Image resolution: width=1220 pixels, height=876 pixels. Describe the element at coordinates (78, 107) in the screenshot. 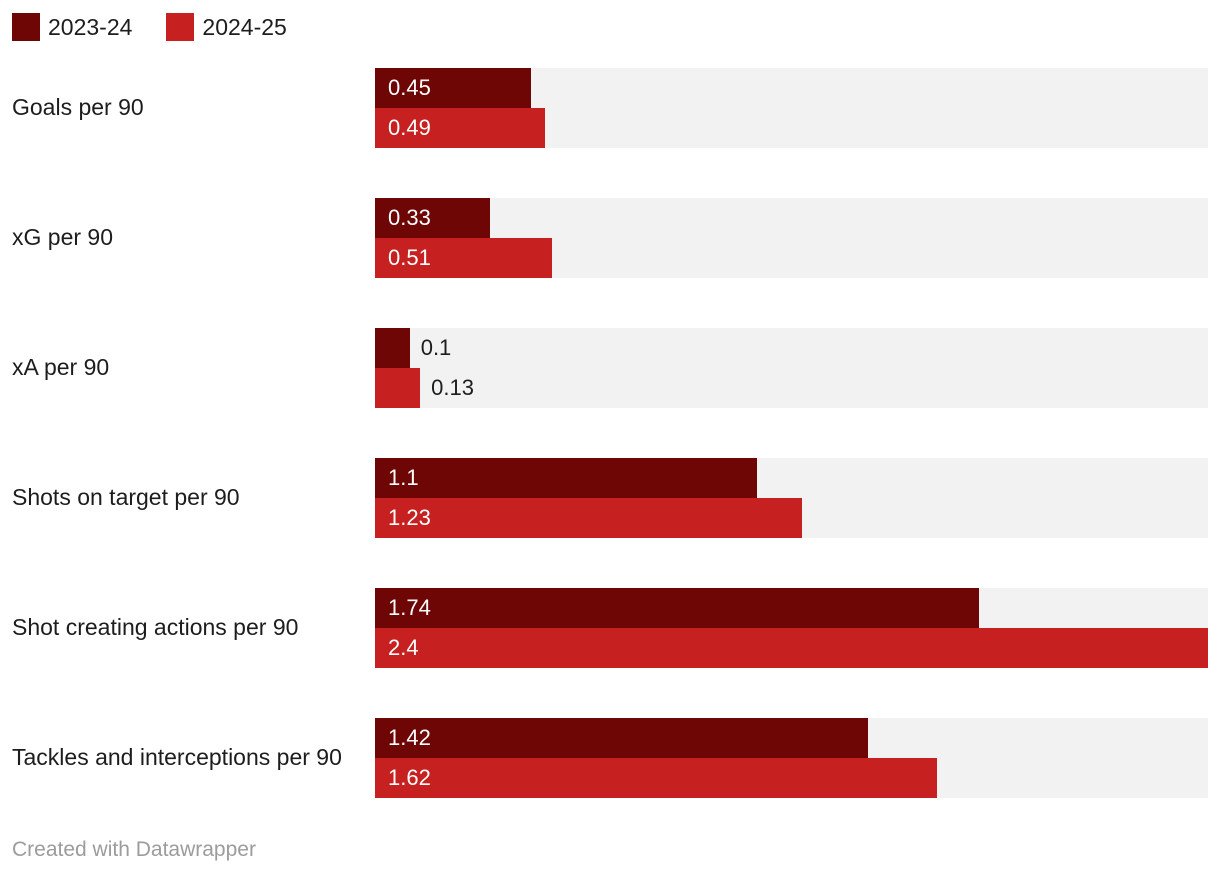

I see `category-label: Goals per 90` at that location.